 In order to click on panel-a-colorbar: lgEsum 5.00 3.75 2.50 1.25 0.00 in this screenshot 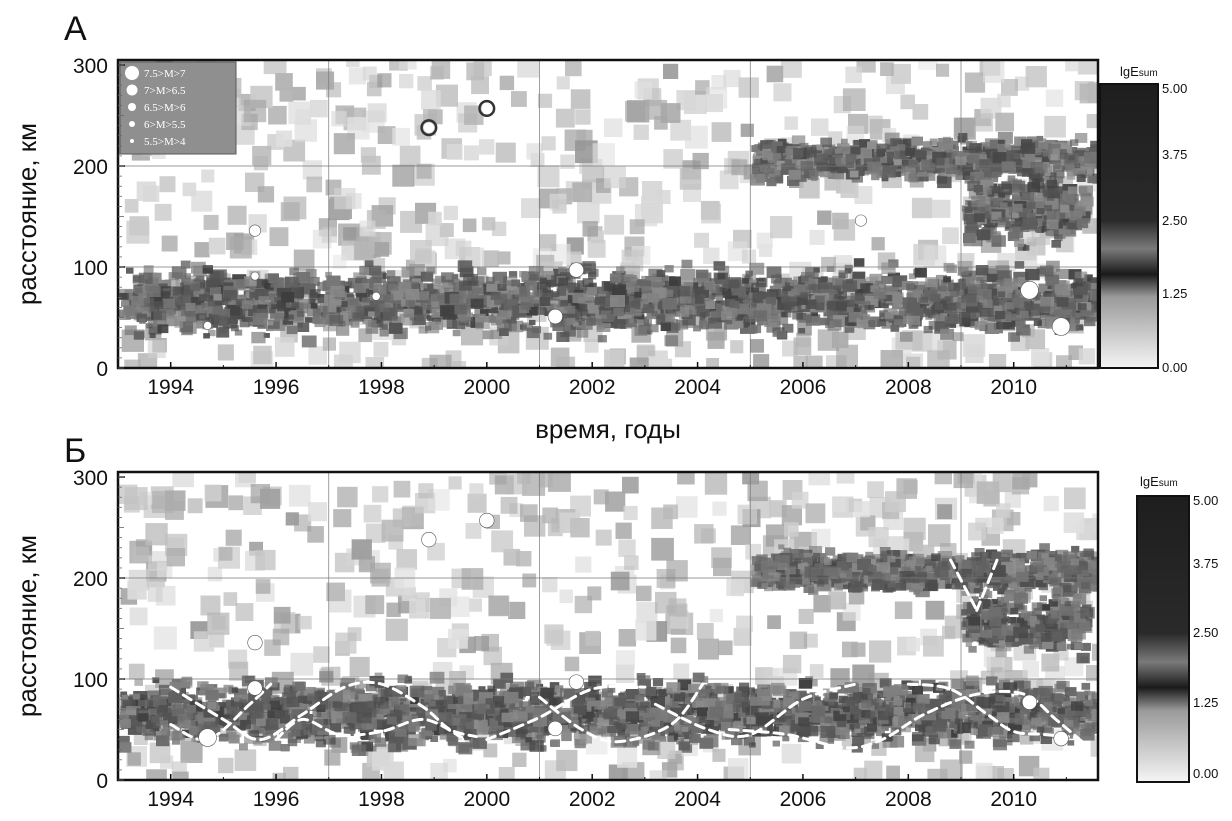, I will do `click(1143, 219)`.